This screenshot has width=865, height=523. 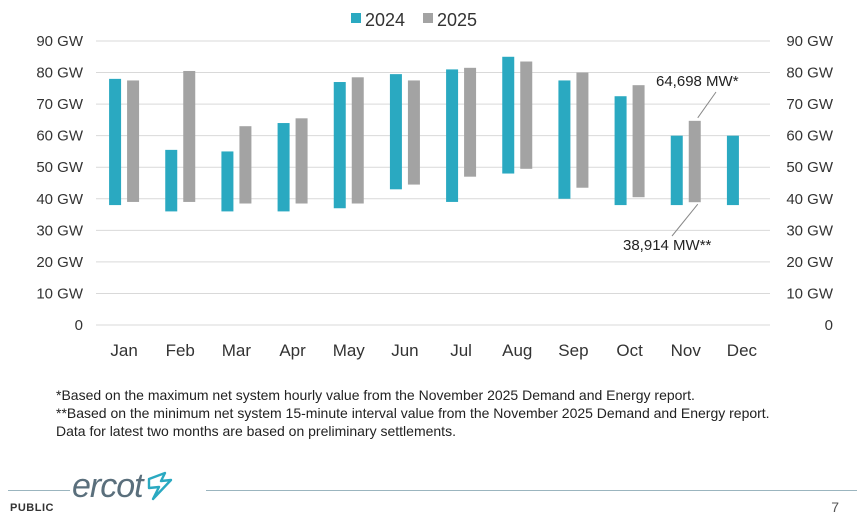 What do you see at coordinates (835, 507) in the screenshot?
I see `page-number: 7` at bounding box center [835, 507].